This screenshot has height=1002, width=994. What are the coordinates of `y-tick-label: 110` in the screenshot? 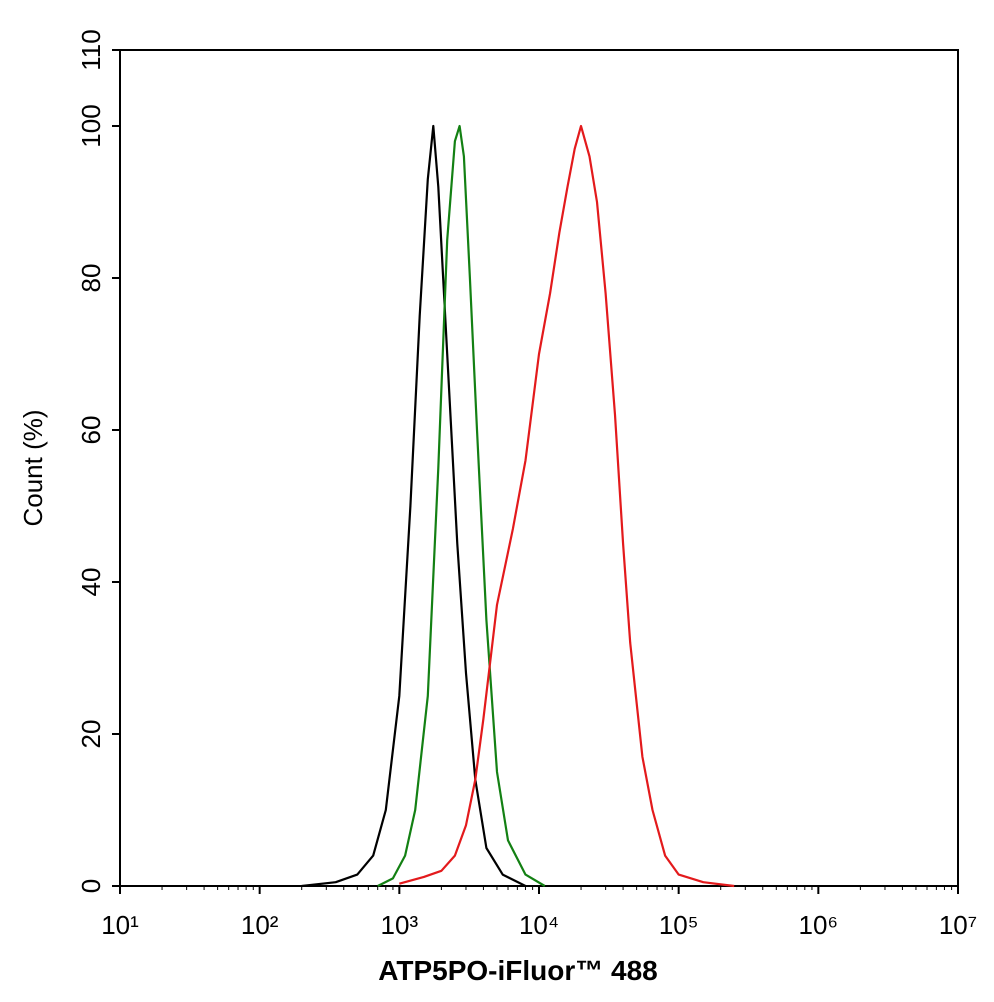 It's located at (91, 49).